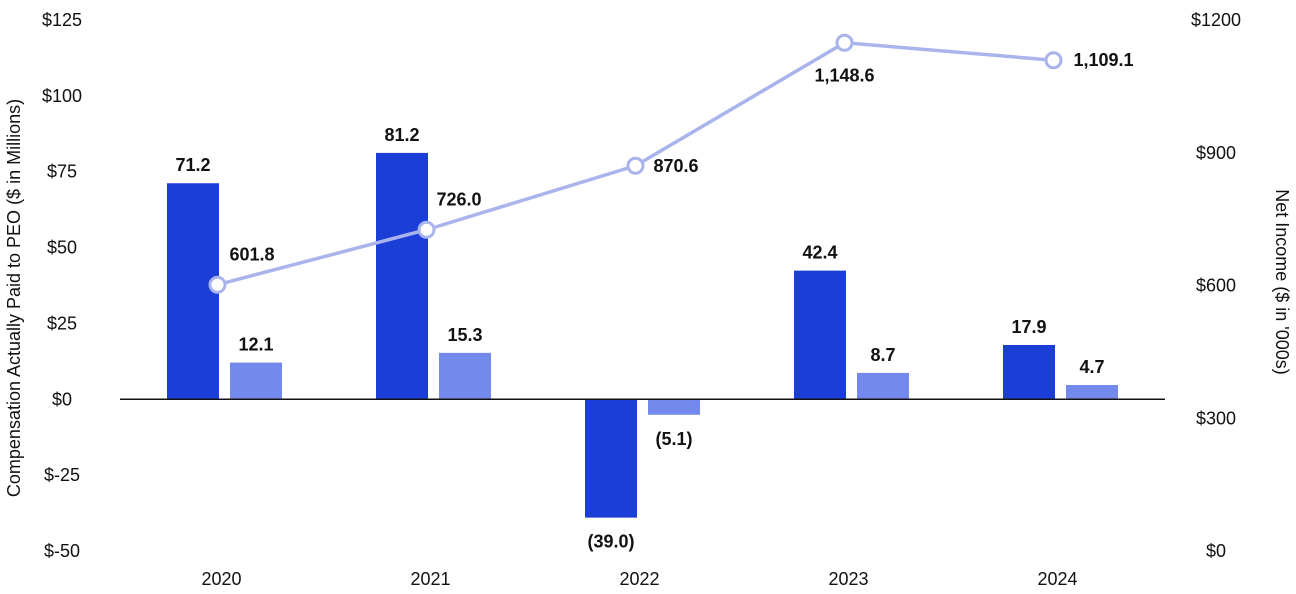 This screenshot has width=1296, height=594. I want to click on bar-label-series-2-2024: 4.7, so click(1091, 367).